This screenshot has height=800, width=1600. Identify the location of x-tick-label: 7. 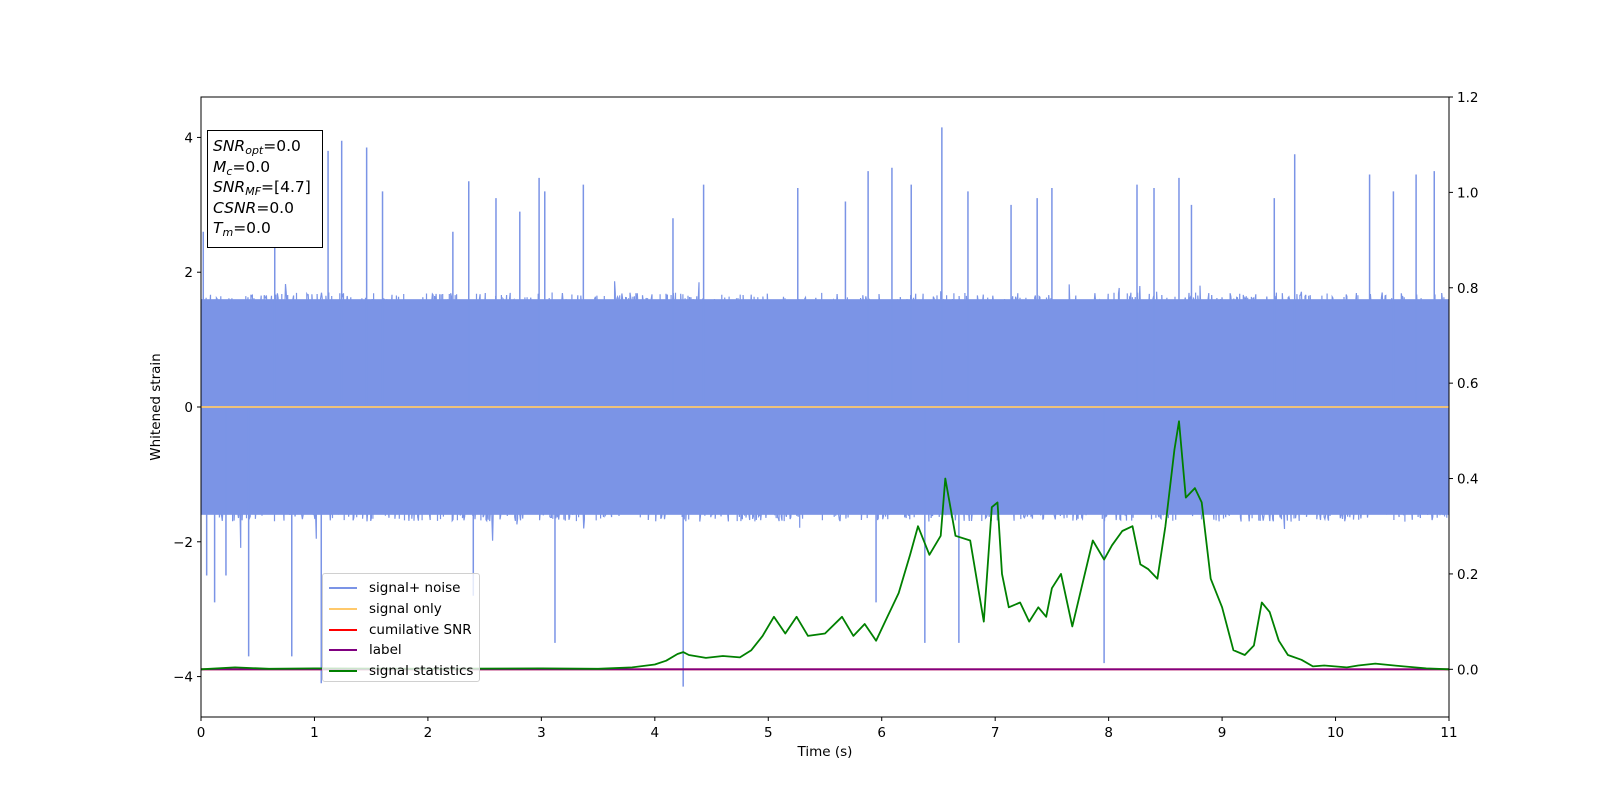
(995, 733).